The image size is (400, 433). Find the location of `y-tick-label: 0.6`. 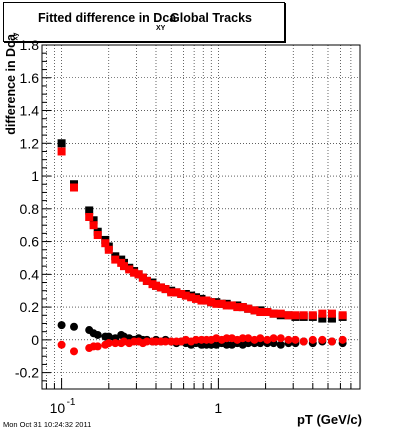

y-tick-label: 0.6 is located at coordinates (30, 242).